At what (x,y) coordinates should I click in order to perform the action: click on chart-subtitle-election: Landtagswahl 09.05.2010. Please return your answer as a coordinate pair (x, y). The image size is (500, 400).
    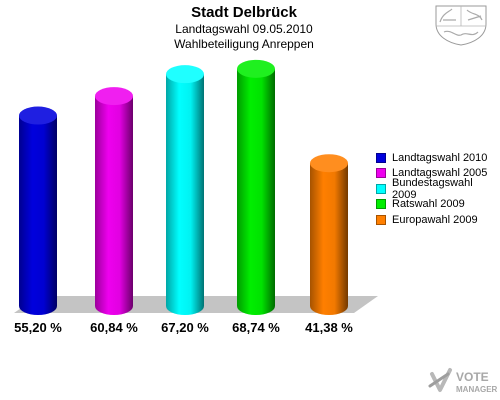
    Looking at the image, I should click on (244, 29).